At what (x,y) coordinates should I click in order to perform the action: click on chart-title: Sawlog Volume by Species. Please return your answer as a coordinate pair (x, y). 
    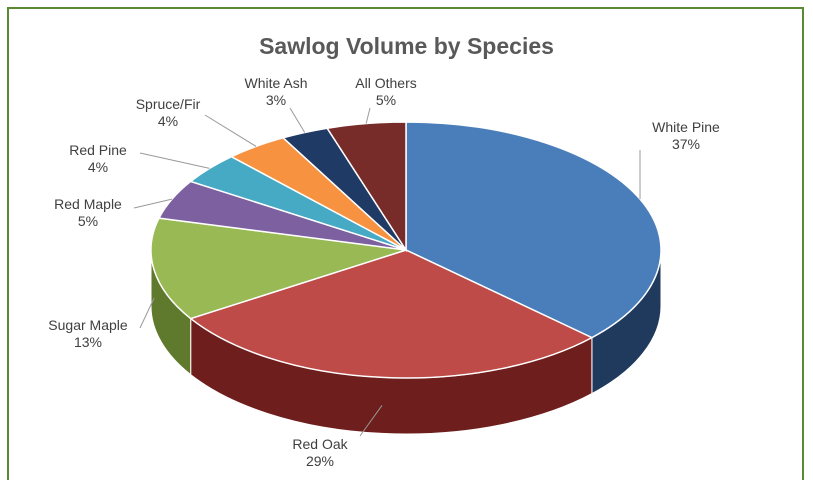
    Looking at the image, I should click on (406, 46).